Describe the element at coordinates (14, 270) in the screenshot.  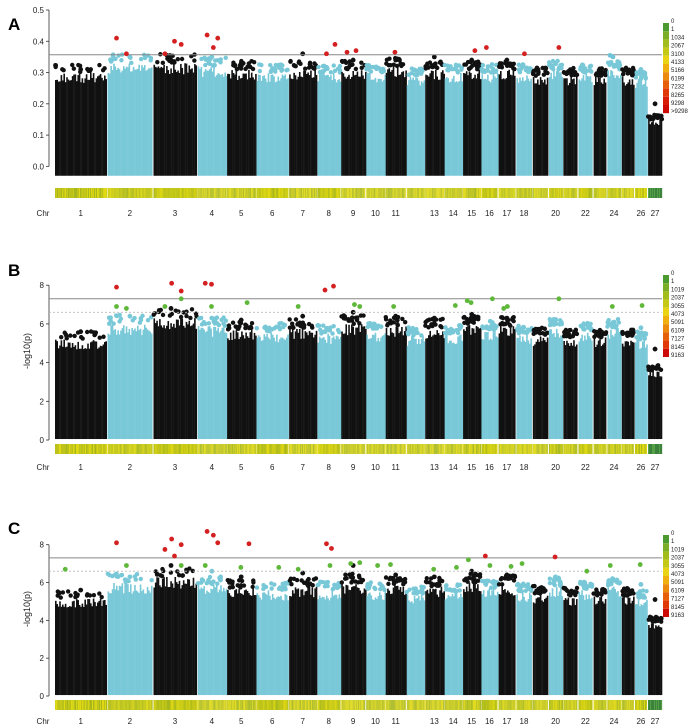
I see `panel-letter: B` at that location.